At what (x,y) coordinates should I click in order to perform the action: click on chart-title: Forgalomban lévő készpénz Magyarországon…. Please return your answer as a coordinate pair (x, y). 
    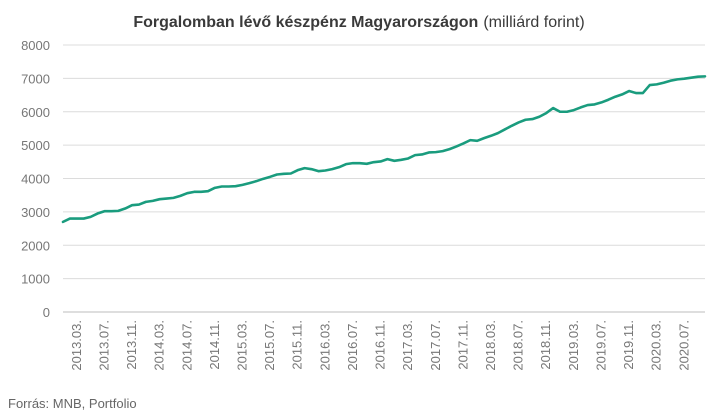
    Looking at the image, I should click on (358, 22).